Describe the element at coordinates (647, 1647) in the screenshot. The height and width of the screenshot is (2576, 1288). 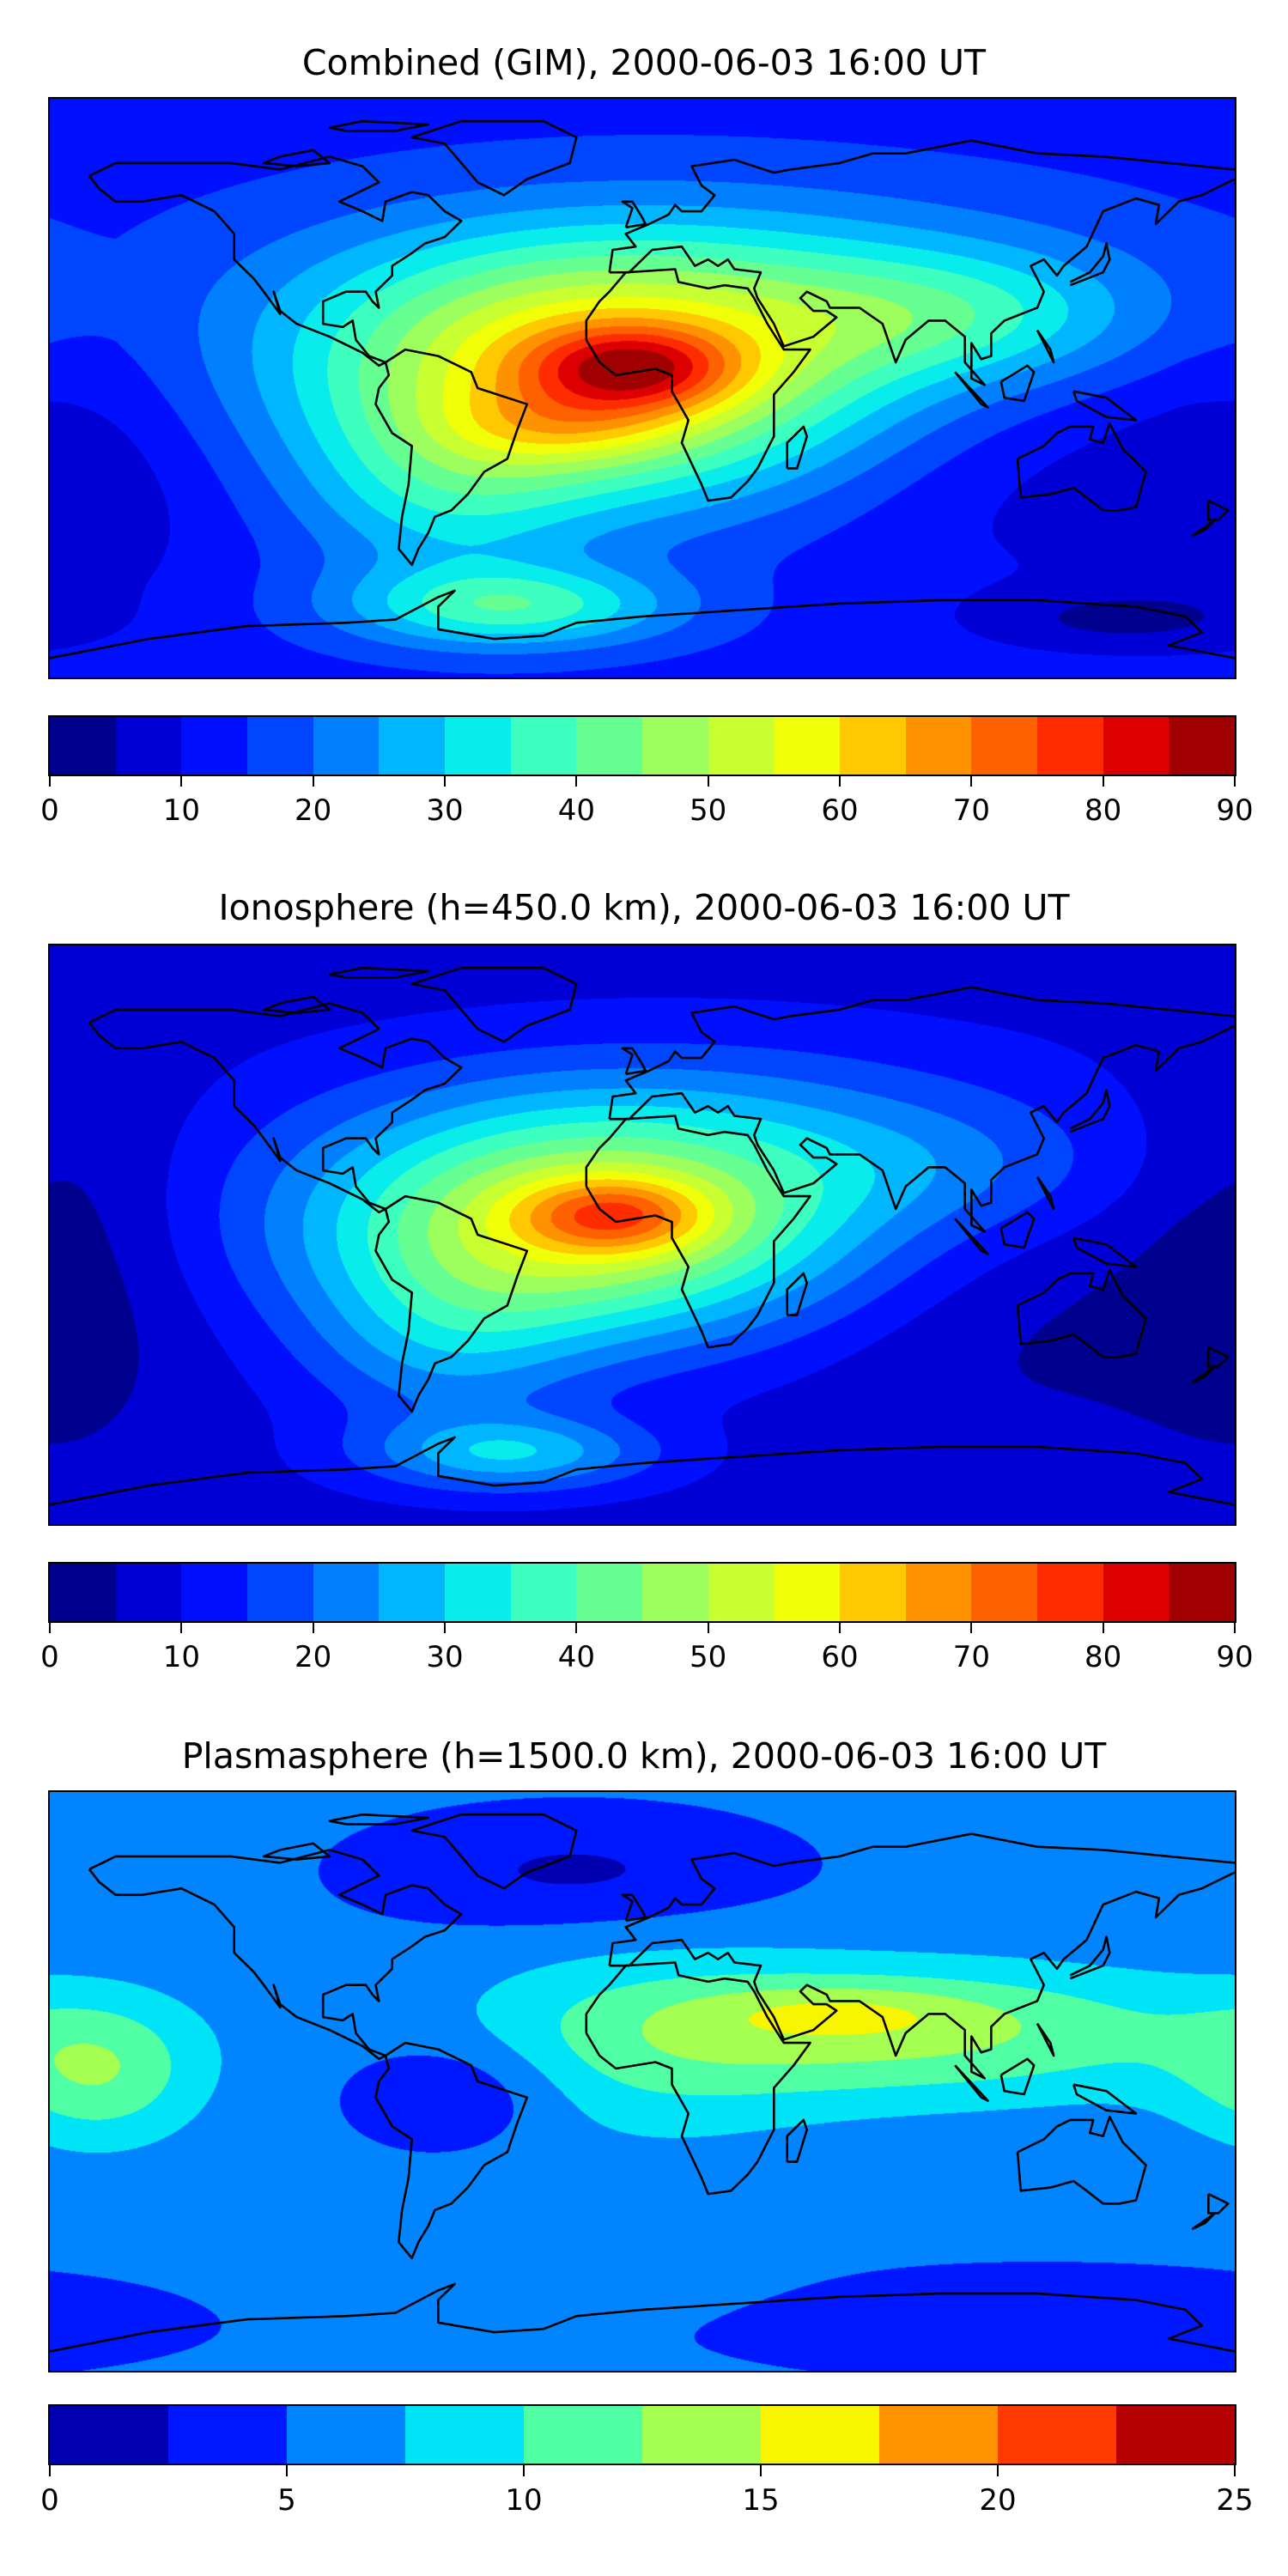
I see `panel-2-colorbar-ticks: 0 10 20 30 40 50 60 70 80 90` at that location.